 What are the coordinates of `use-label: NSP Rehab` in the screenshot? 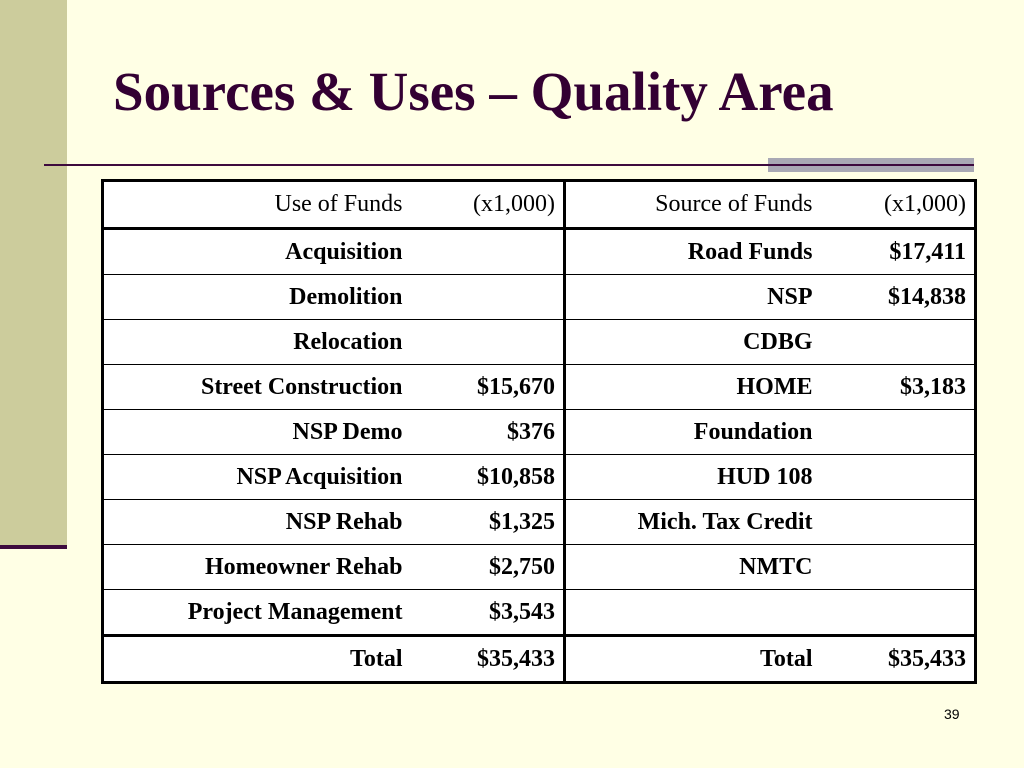 It's located at (256, 522).